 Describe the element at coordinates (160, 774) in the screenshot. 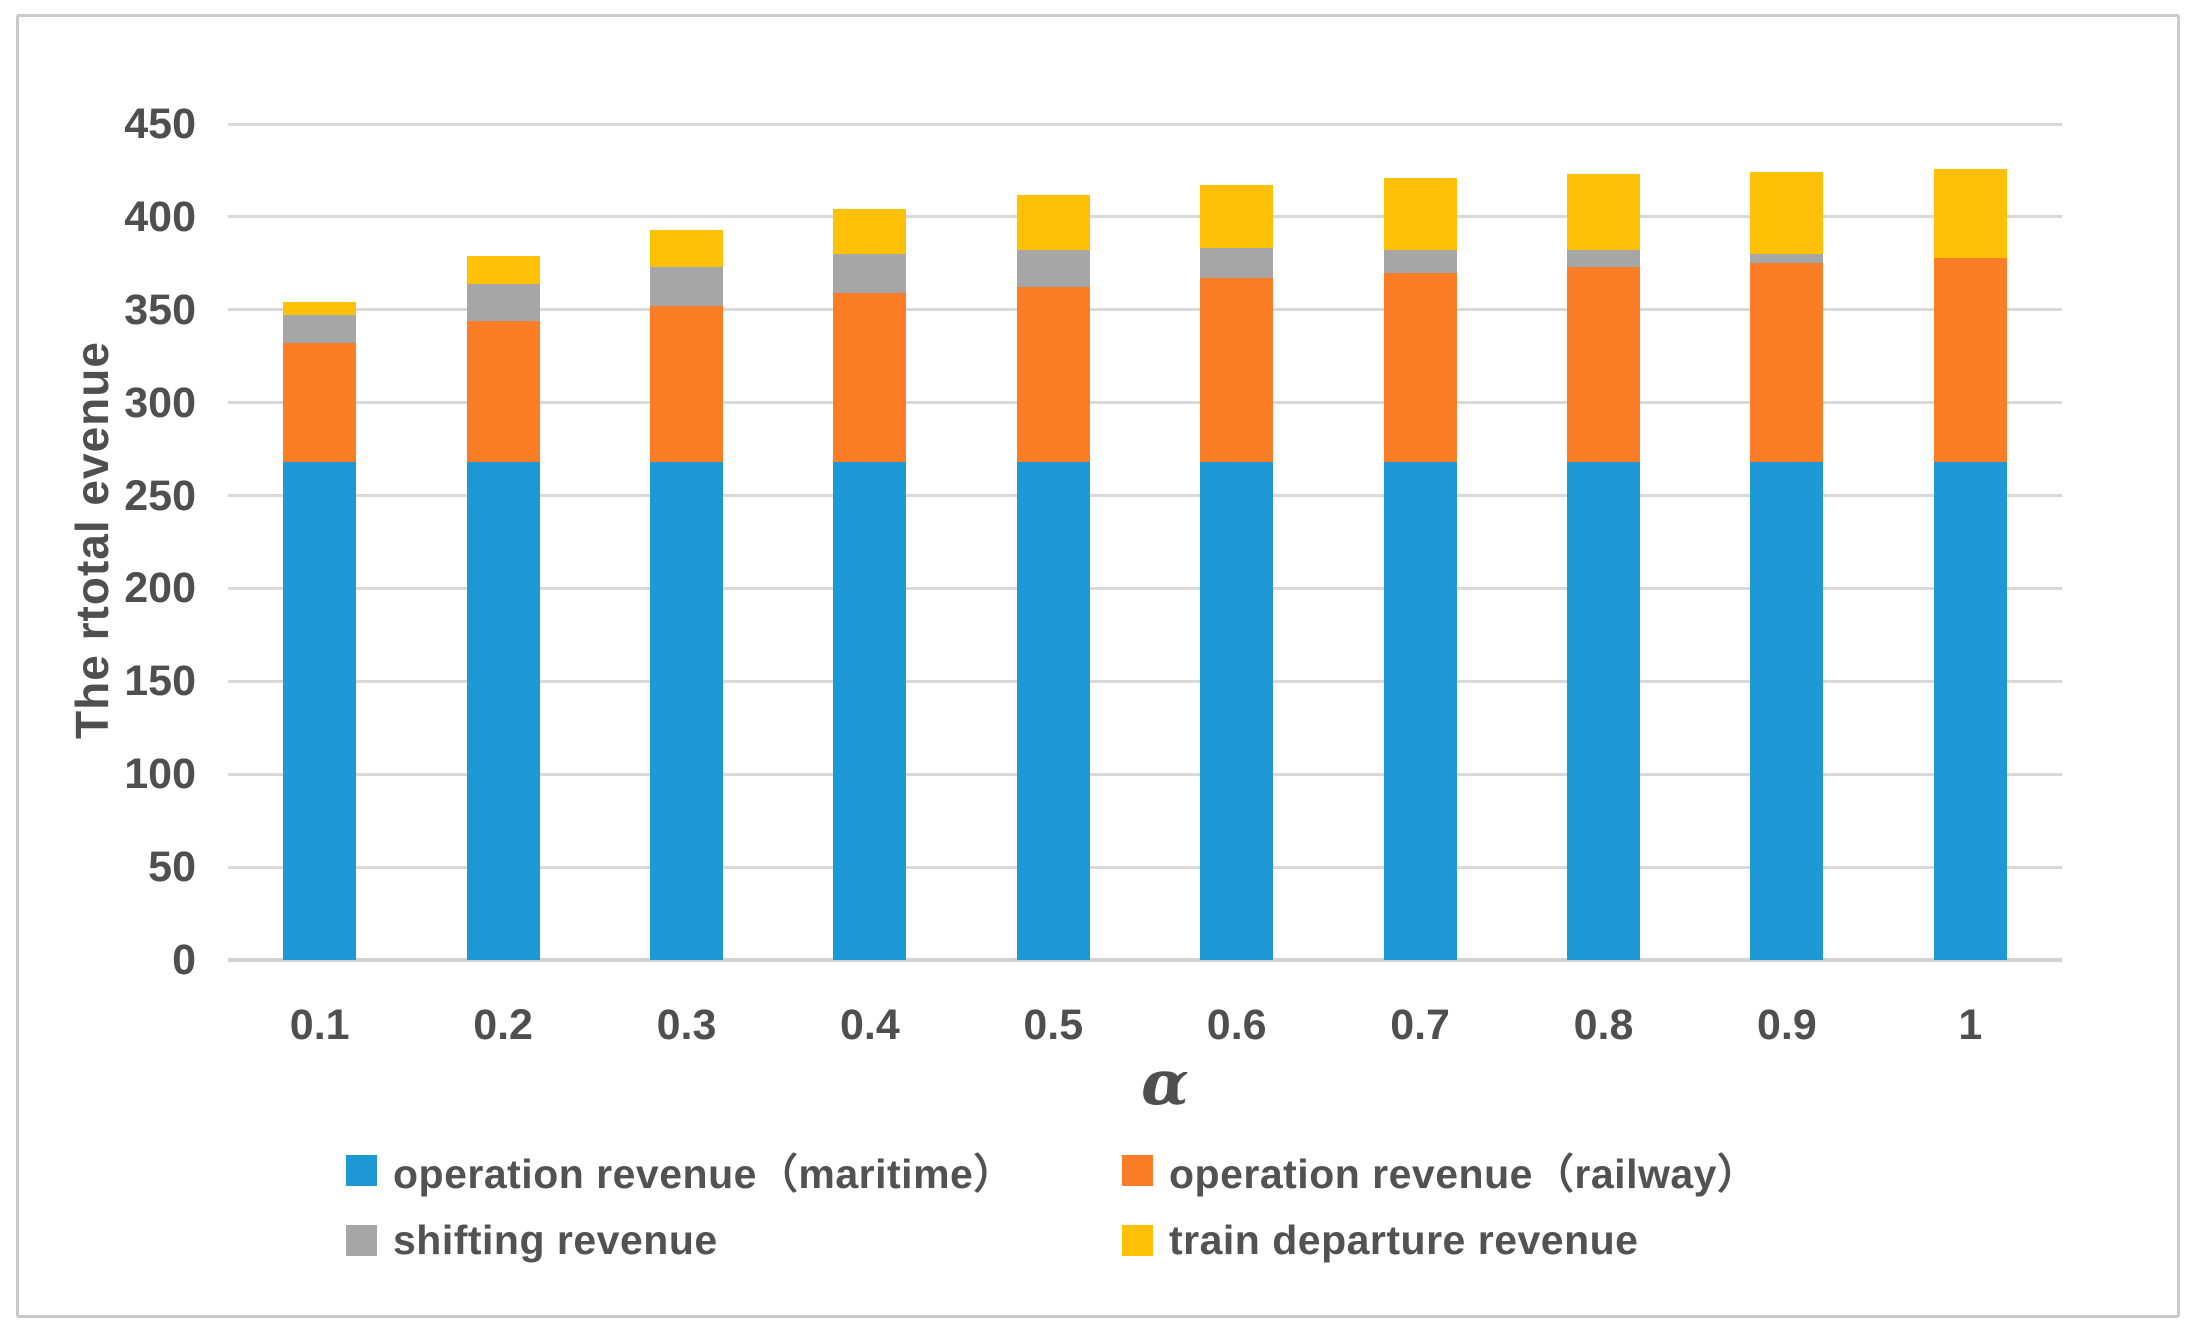

I see `y-tick-label: 100` at that location.